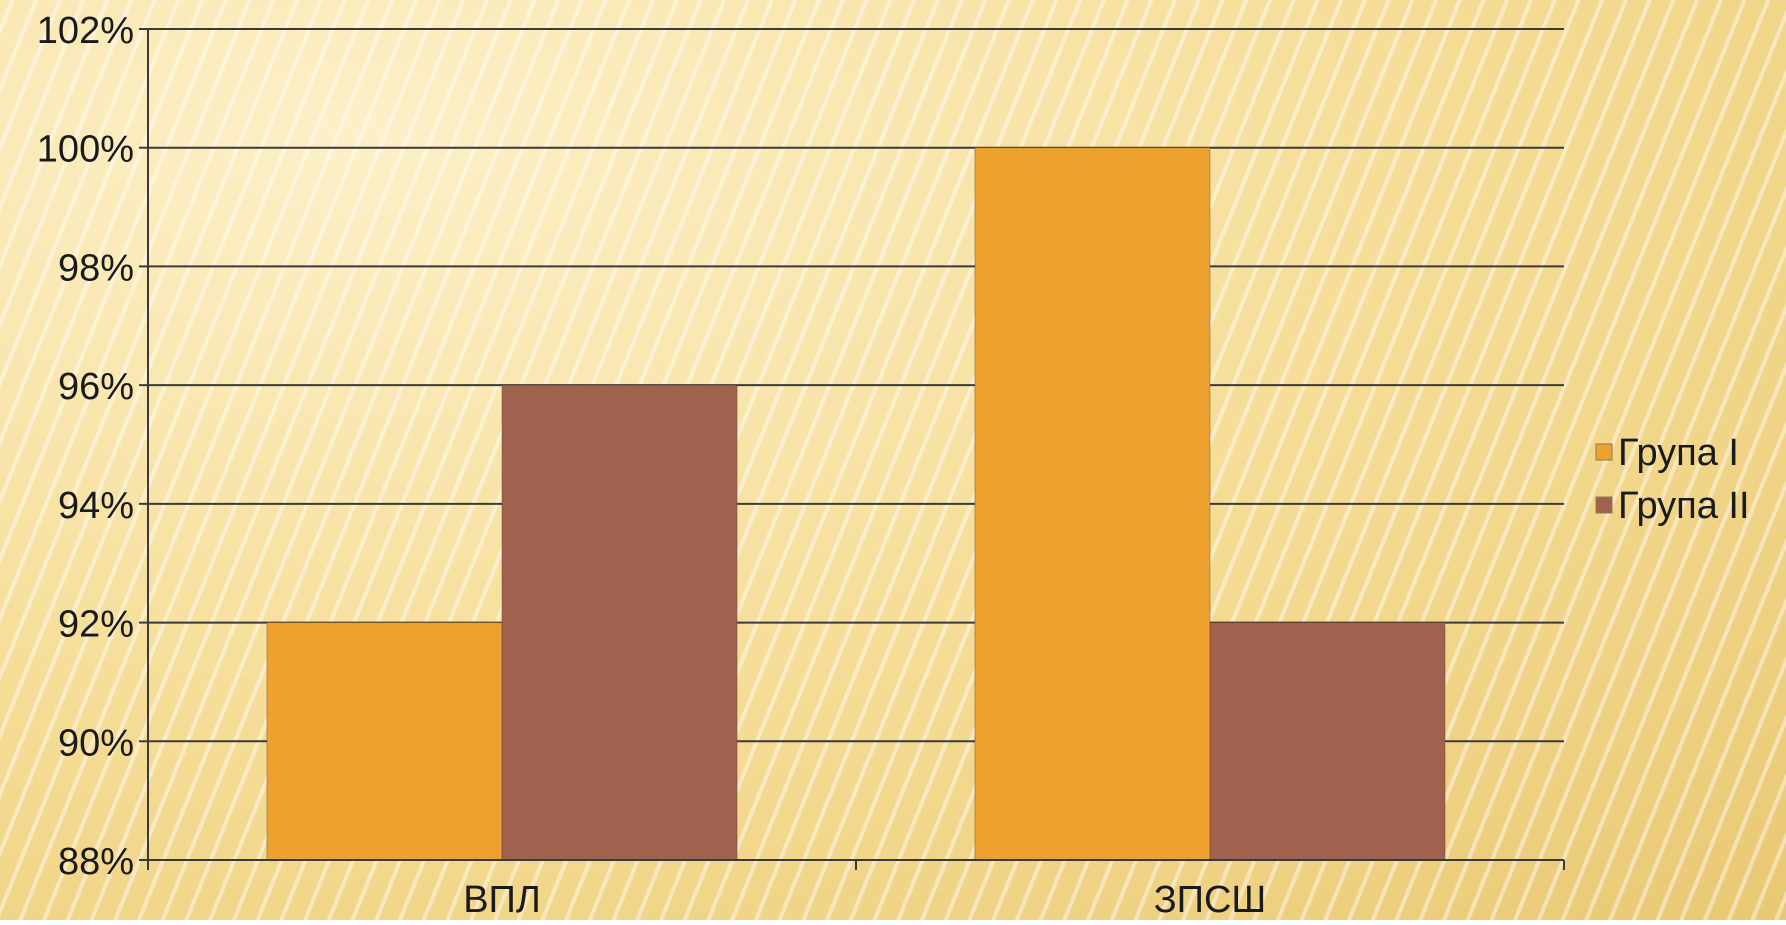 This screenshot has height=925, width=1786. I want to click on y-tick-label: 90%, so click(96, 743).